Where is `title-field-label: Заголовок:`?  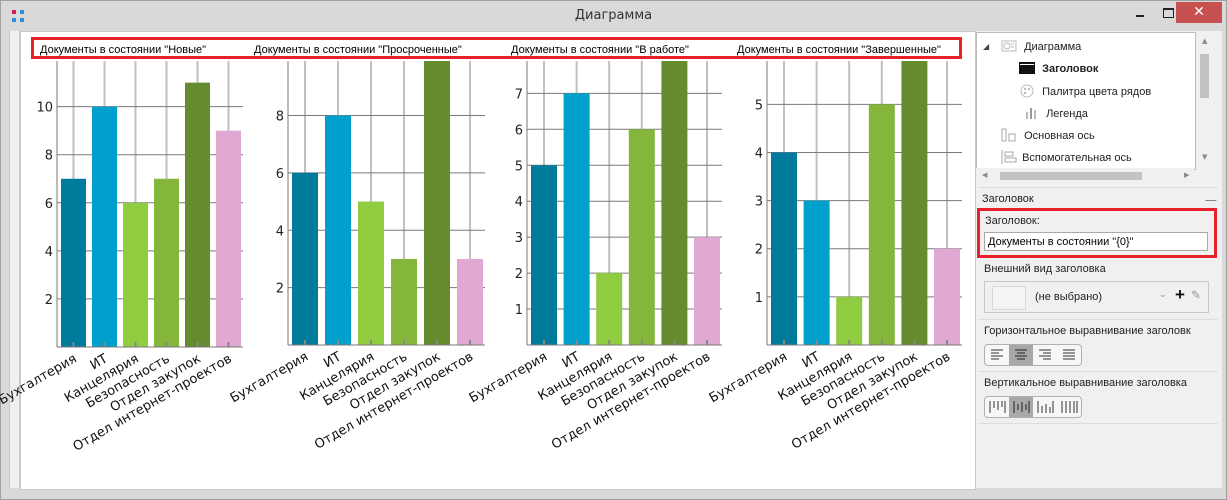 title-field-label: Заголовок: is located at coordinates (1012, 221).